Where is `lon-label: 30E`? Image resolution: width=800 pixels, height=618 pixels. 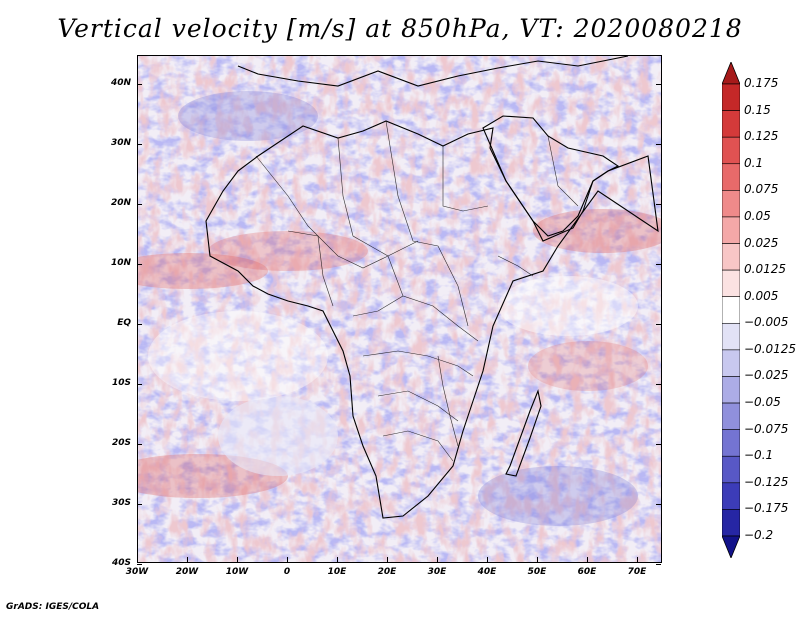 lon-label: 30E is located at coordinates (437, 572).